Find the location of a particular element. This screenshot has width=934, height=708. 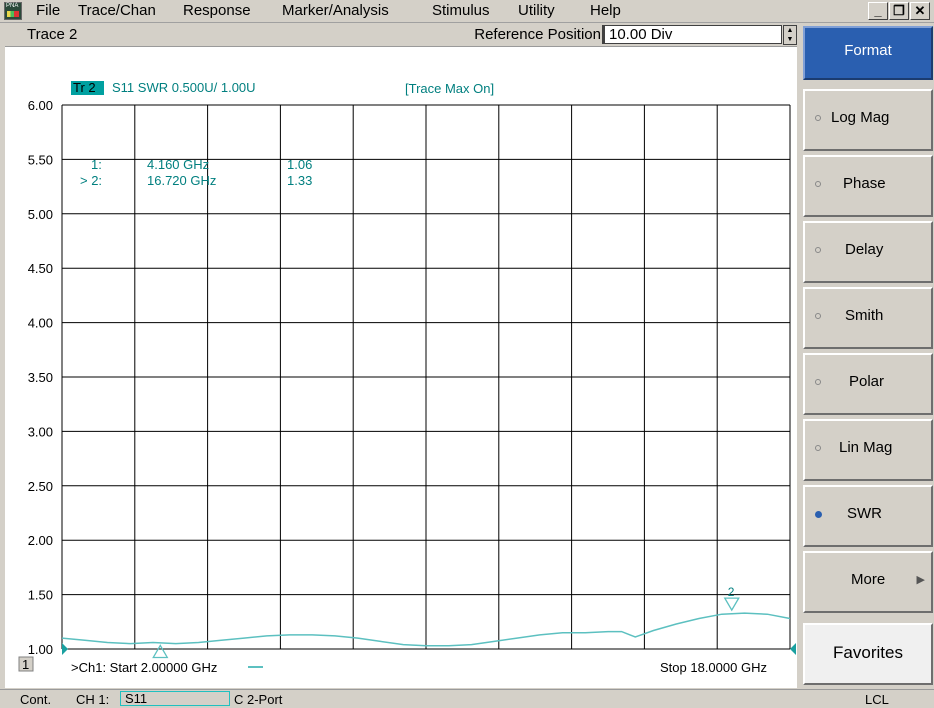

format-softkey-header: Format is located at coordinates (868, 53).